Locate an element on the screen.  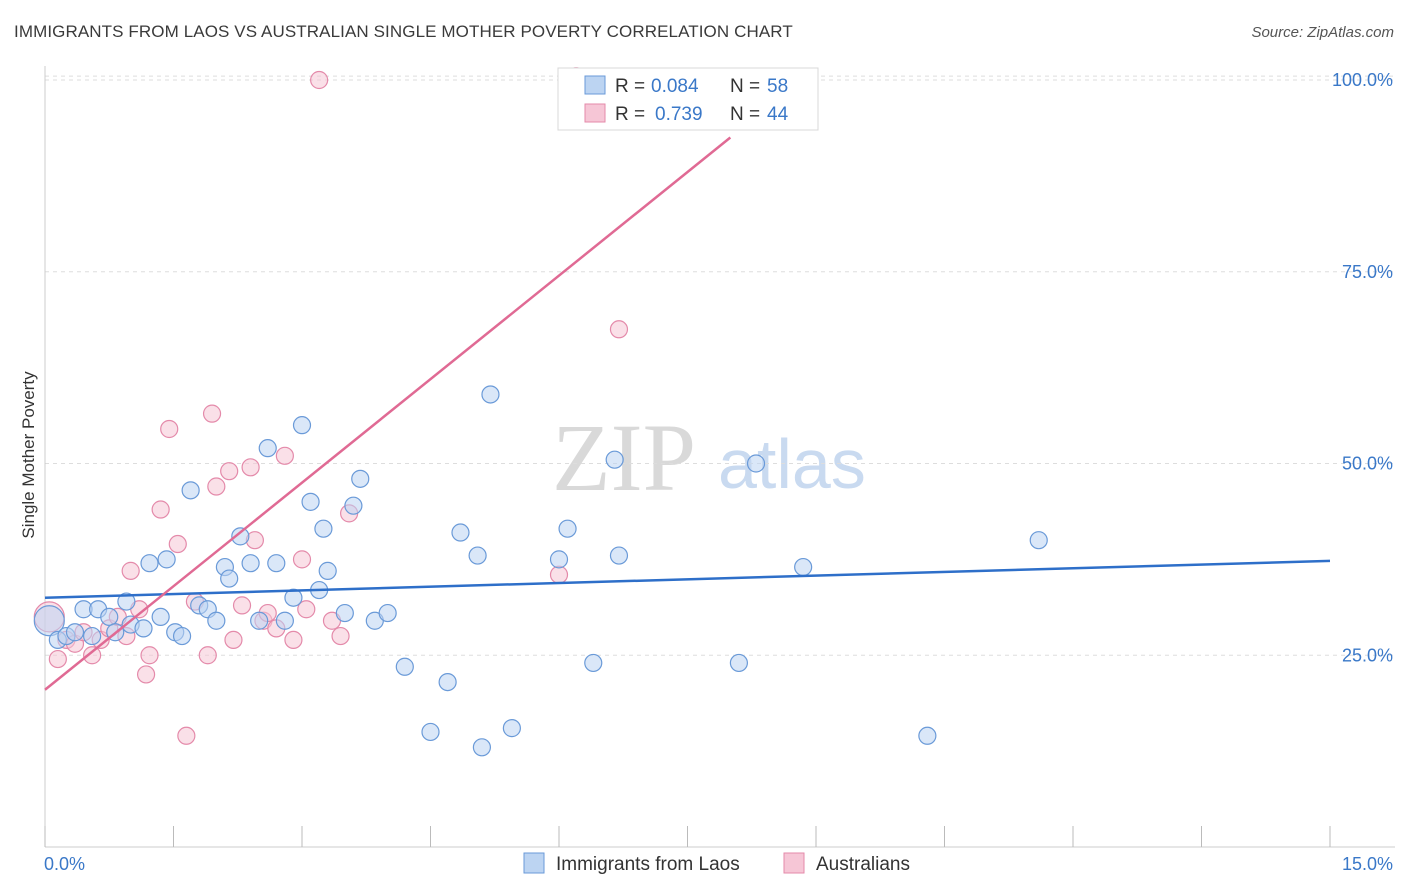
watermark-zip: ZIP is located at coordinates (624, 457).